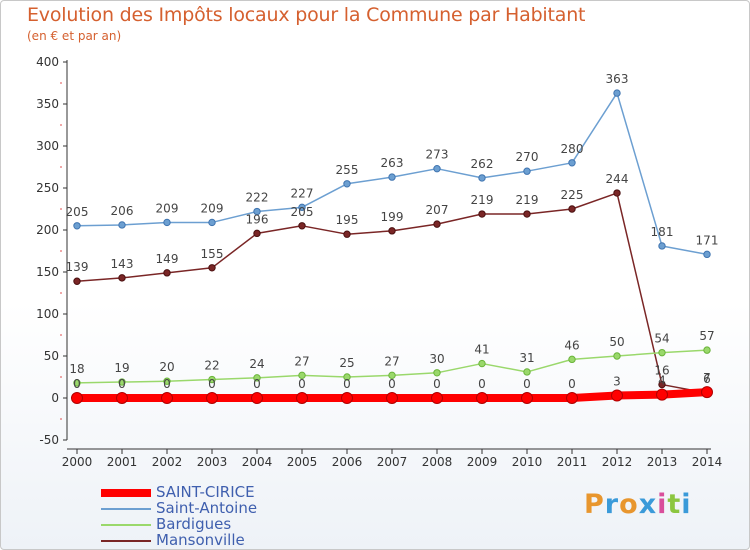  I want to click on data-label: 181, so click(662, 232).